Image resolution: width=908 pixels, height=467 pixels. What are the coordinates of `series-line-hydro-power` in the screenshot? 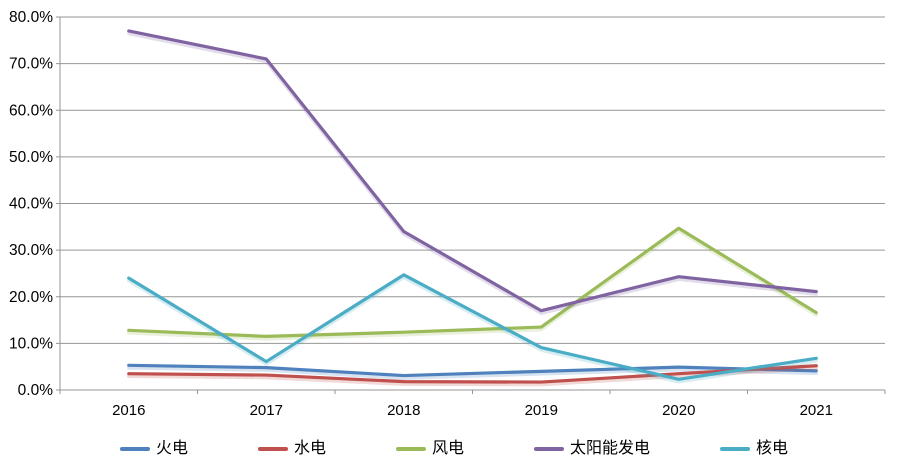 It's located at (472, 374).